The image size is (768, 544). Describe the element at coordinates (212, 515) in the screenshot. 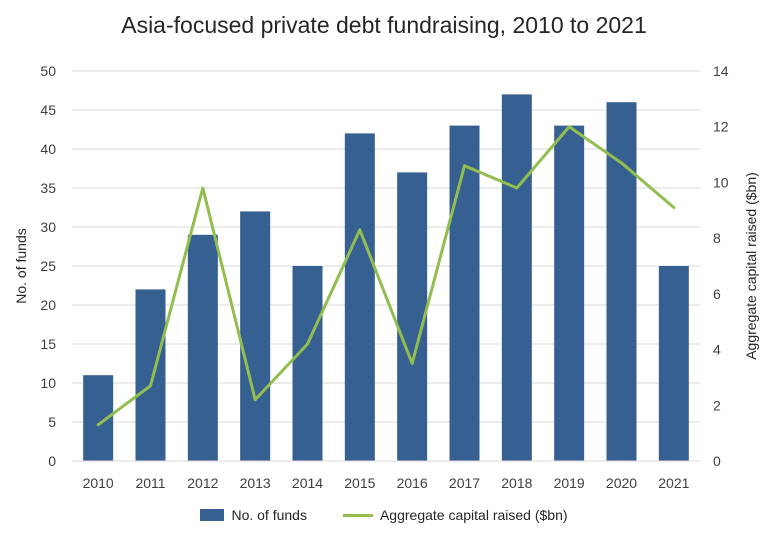

I see `legend-swatch-bar` at that location.